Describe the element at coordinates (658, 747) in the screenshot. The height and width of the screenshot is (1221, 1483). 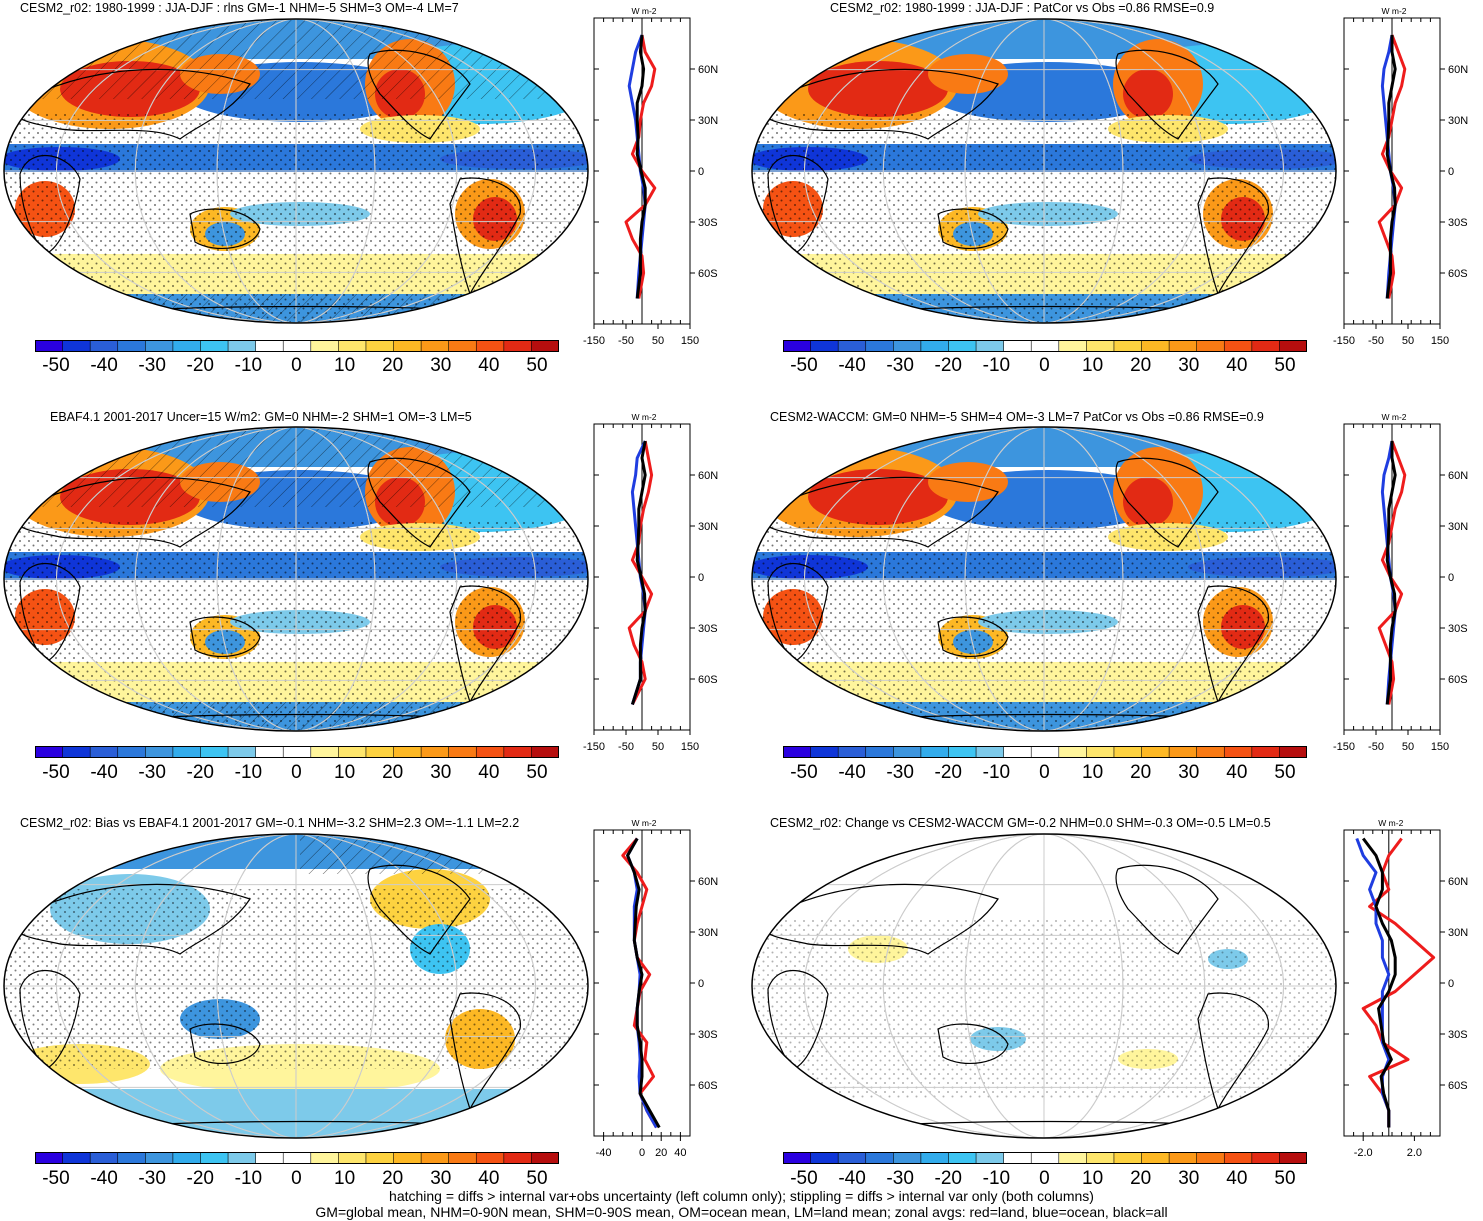
I see `x-tick-label: 50` at that location.